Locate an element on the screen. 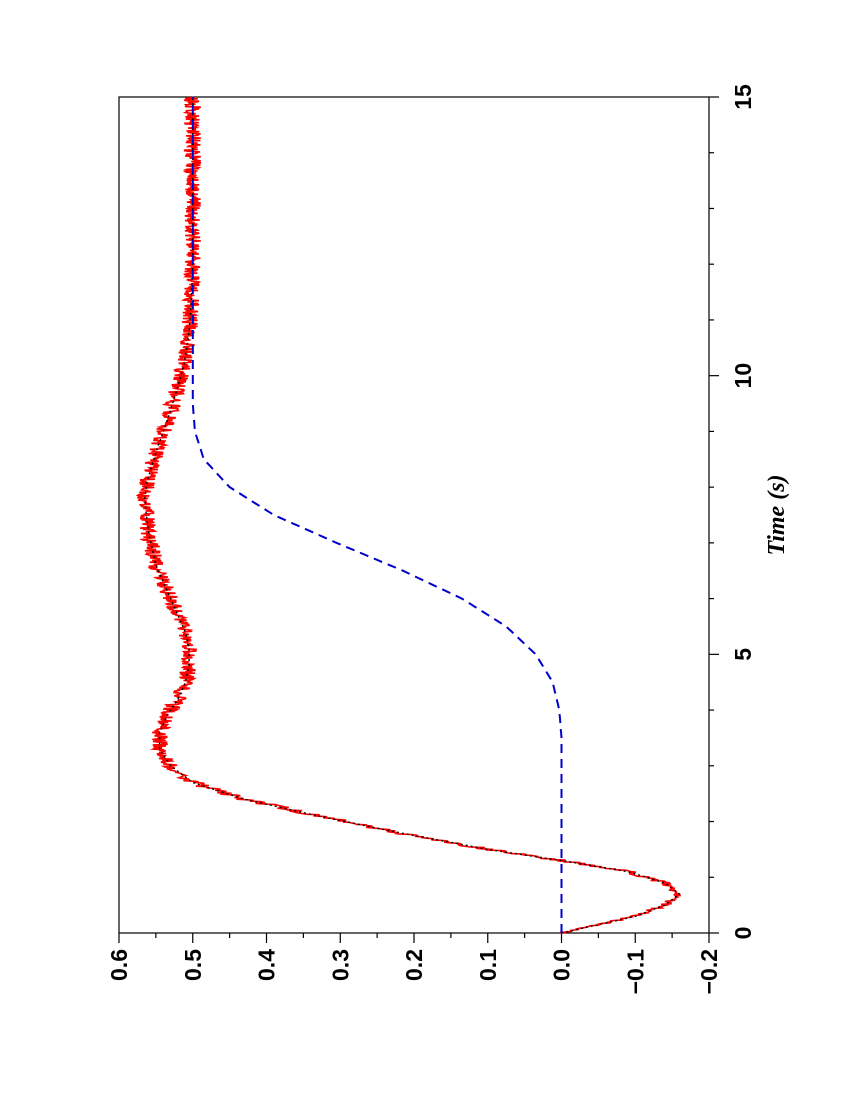 The image size is (850, 1100). y-tick-label: 0.2 is located at coordinates (414, 965).